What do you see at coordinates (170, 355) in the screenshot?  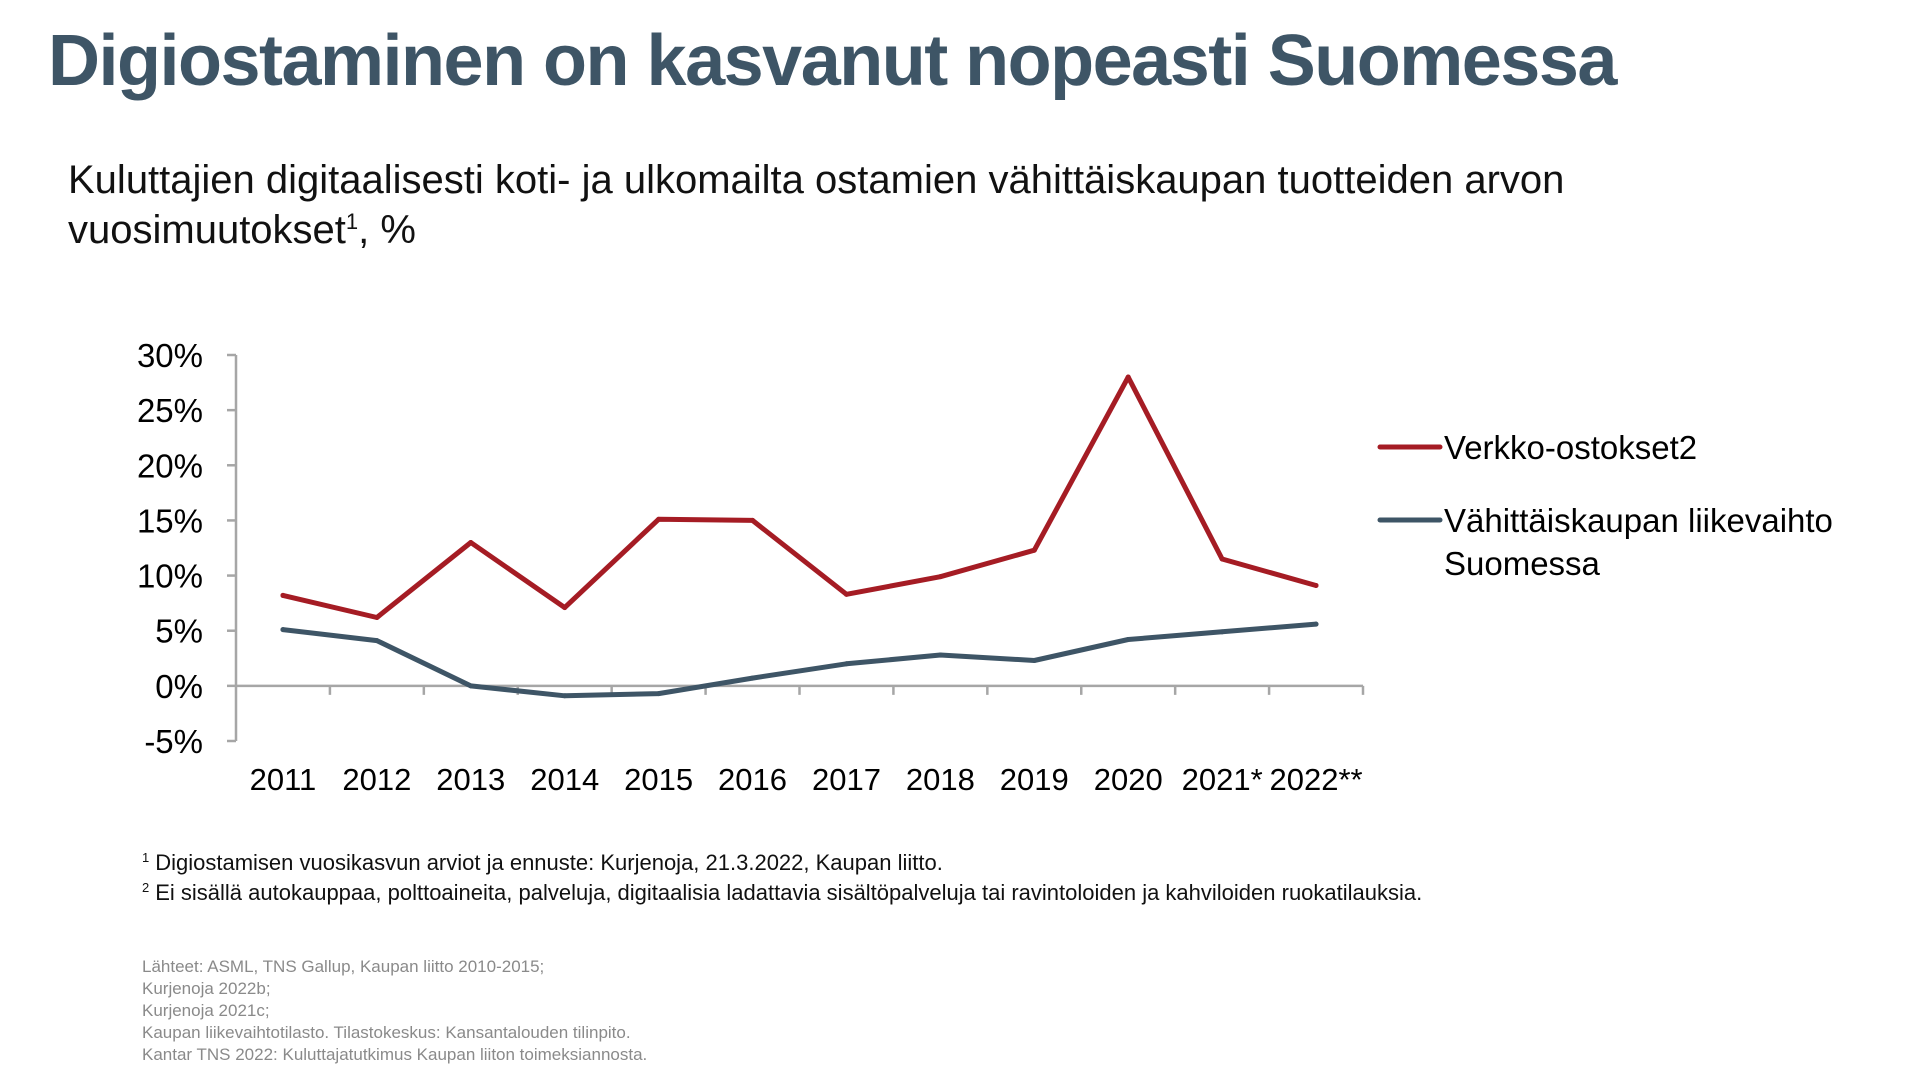 I see `y-tick-label: 30%` at bounding box center [170, 355].